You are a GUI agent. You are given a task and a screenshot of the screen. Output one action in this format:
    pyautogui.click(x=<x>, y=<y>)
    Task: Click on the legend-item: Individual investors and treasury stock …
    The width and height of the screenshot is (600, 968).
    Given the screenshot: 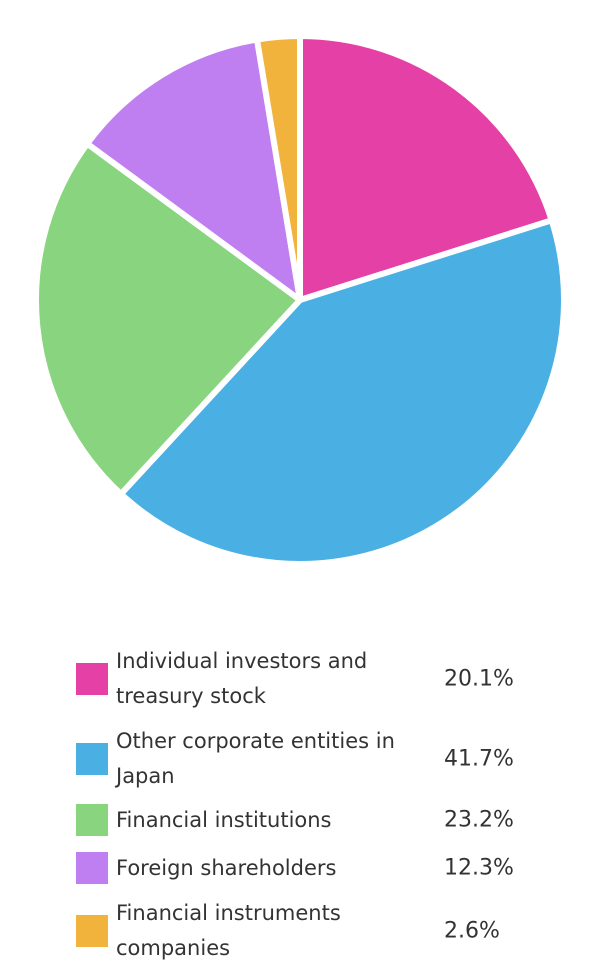 What is the action you would take?
    pyautogui.click(x=311, y=679)
    